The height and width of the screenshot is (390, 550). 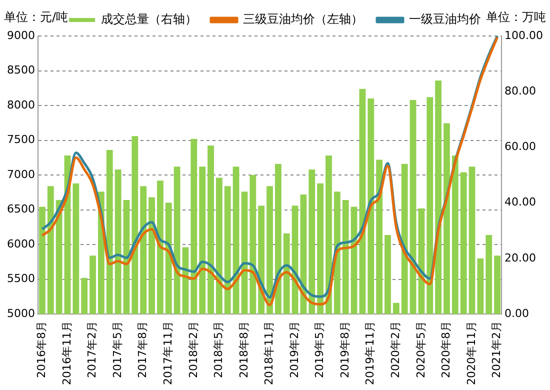 I want to click on y-tick-label: 6000, so click(x=20, y=243).